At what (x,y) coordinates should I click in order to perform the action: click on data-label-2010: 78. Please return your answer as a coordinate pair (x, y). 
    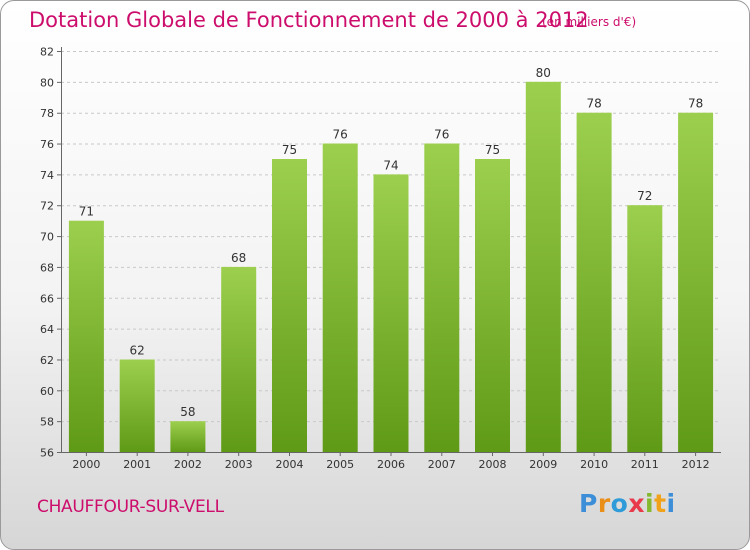
    Looking at the image, I should click on (593, 104).